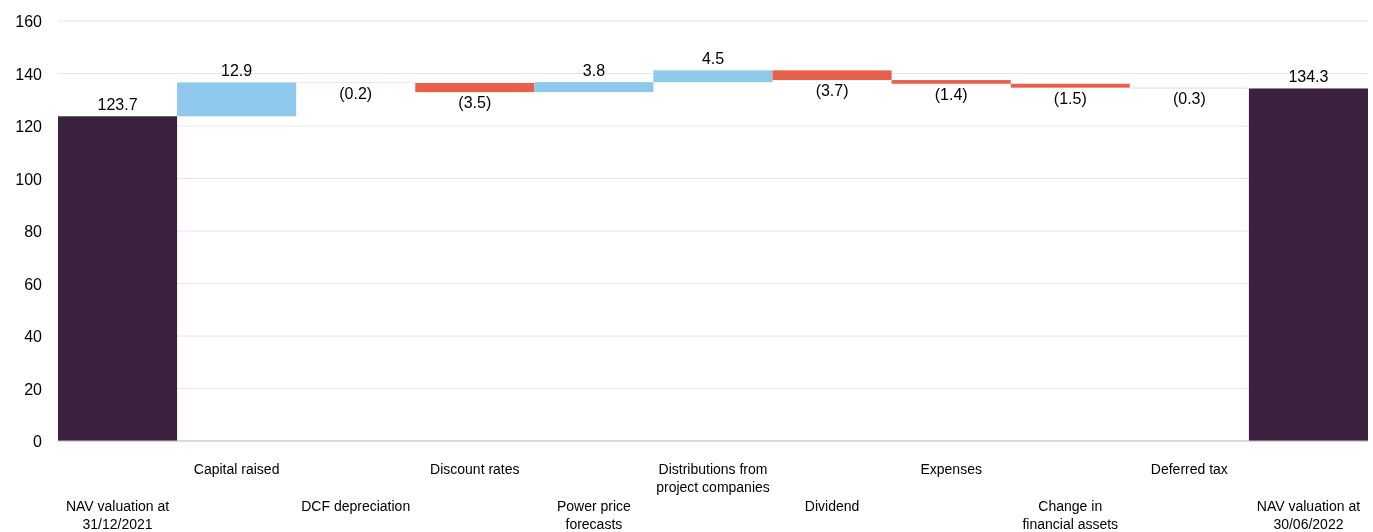  I want to click on x-tick-label: NAV valuation at 31/12/2021, so click(117, 515).